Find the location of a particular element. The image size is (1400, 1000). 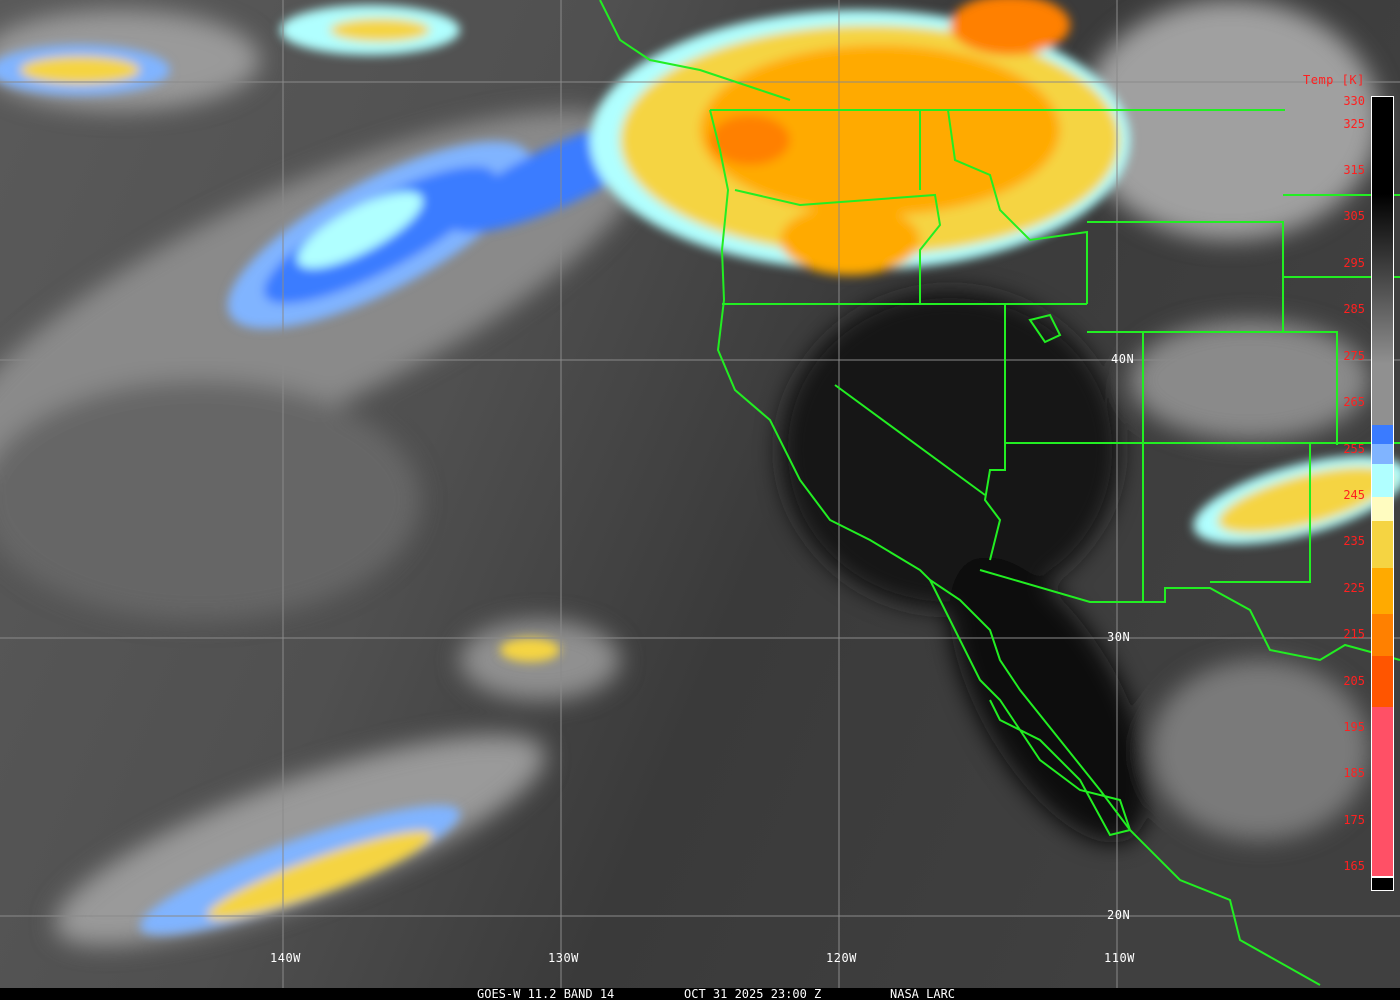

longitude-label-110w: 110W is located at coordinates (1119, 958).